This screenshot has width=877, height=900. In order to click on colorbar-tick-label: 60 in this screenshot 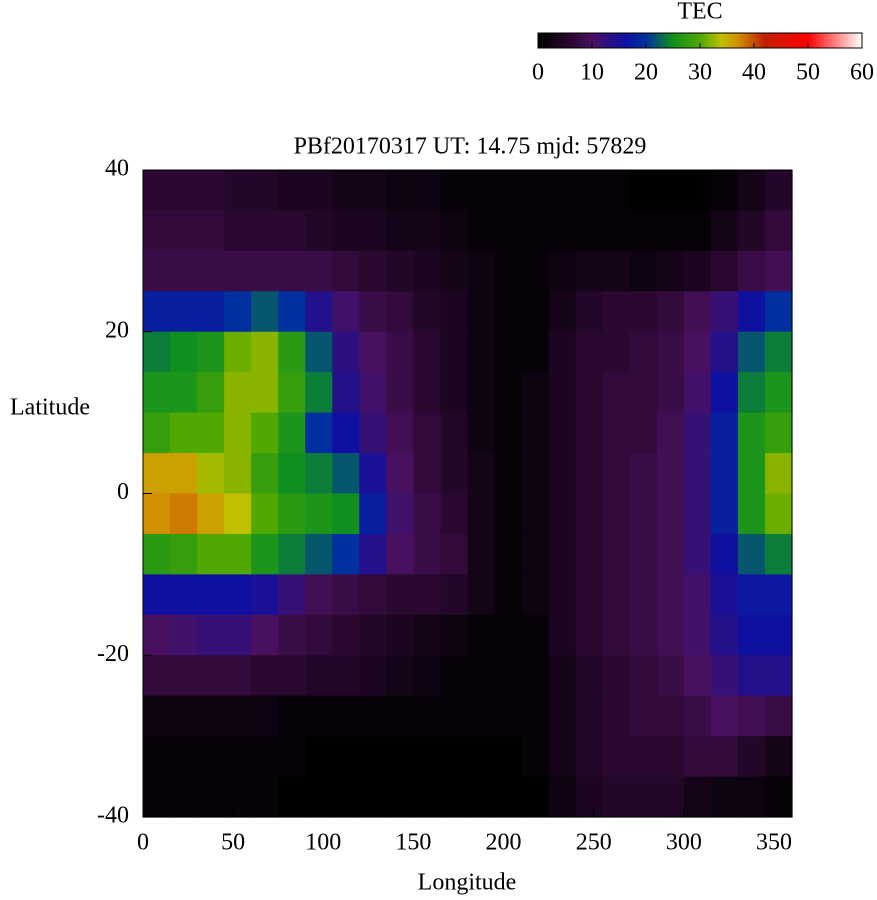, I will do `click(862, 73)`.